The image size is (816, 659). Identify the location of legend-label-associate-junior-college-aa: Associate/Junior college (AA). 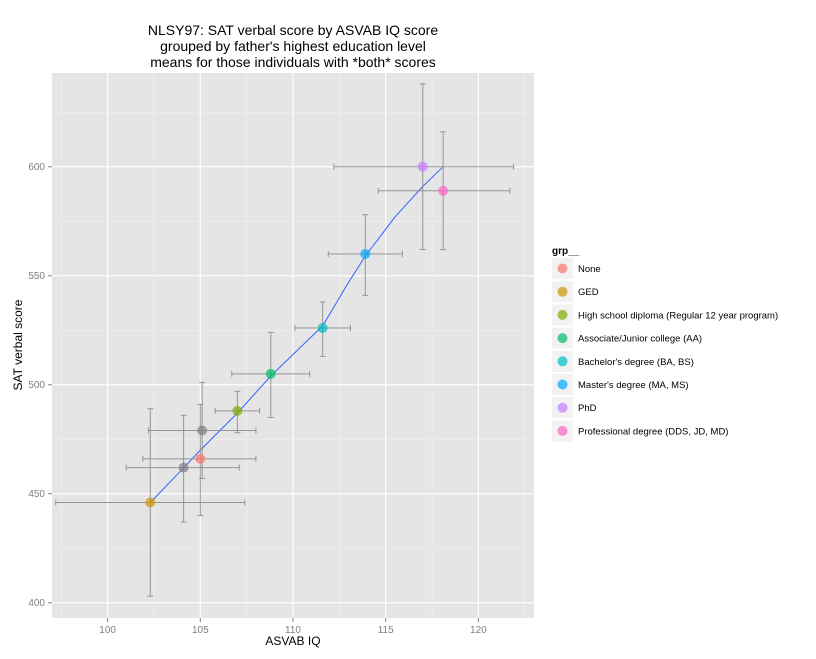
(640, 339).